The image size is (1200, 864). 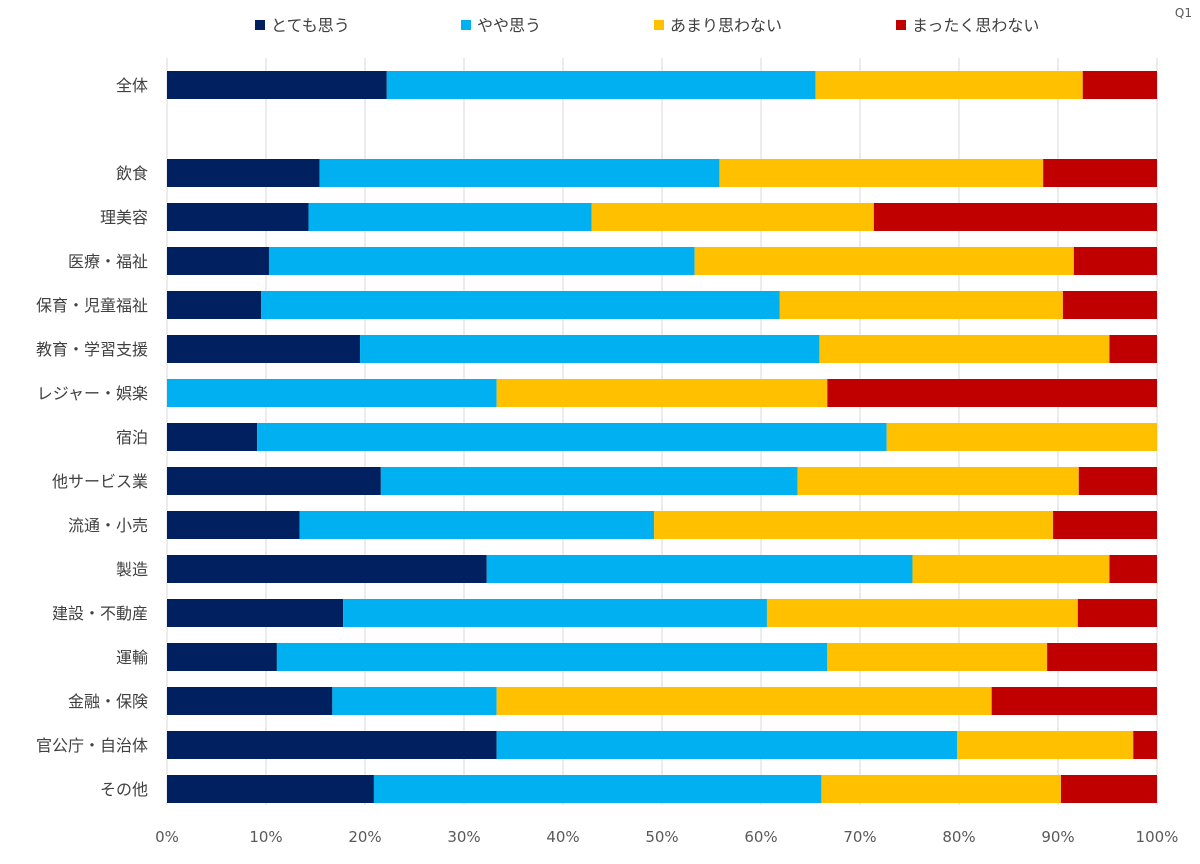 I want to click on category-label: 保育・児童福祉, so click(x=92, y=305).